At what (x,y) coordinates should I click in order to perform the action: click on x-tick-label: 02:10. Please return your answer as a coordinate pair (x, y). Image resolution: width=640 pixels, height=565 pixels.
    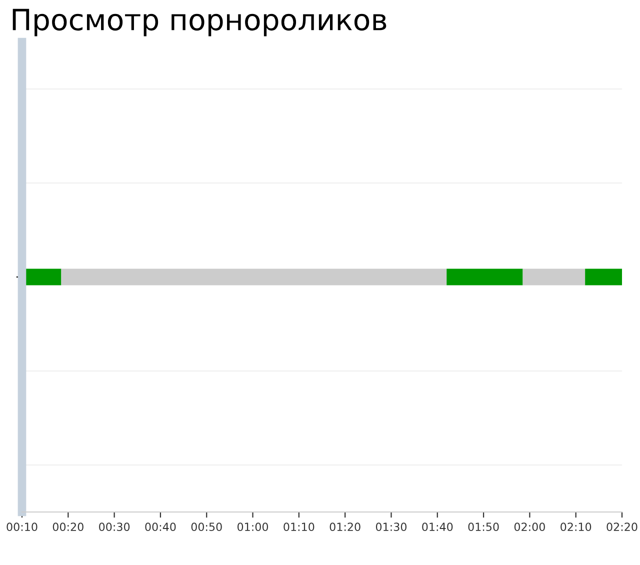
    Looking at the image, I should click on (576, 527).